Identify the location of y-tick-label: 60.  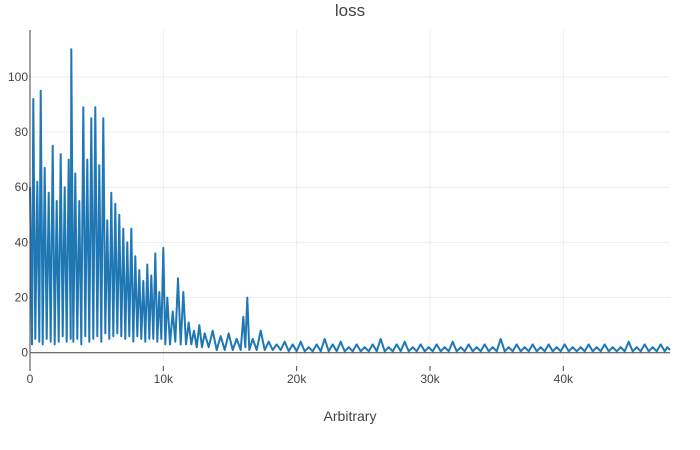
(22, 187).